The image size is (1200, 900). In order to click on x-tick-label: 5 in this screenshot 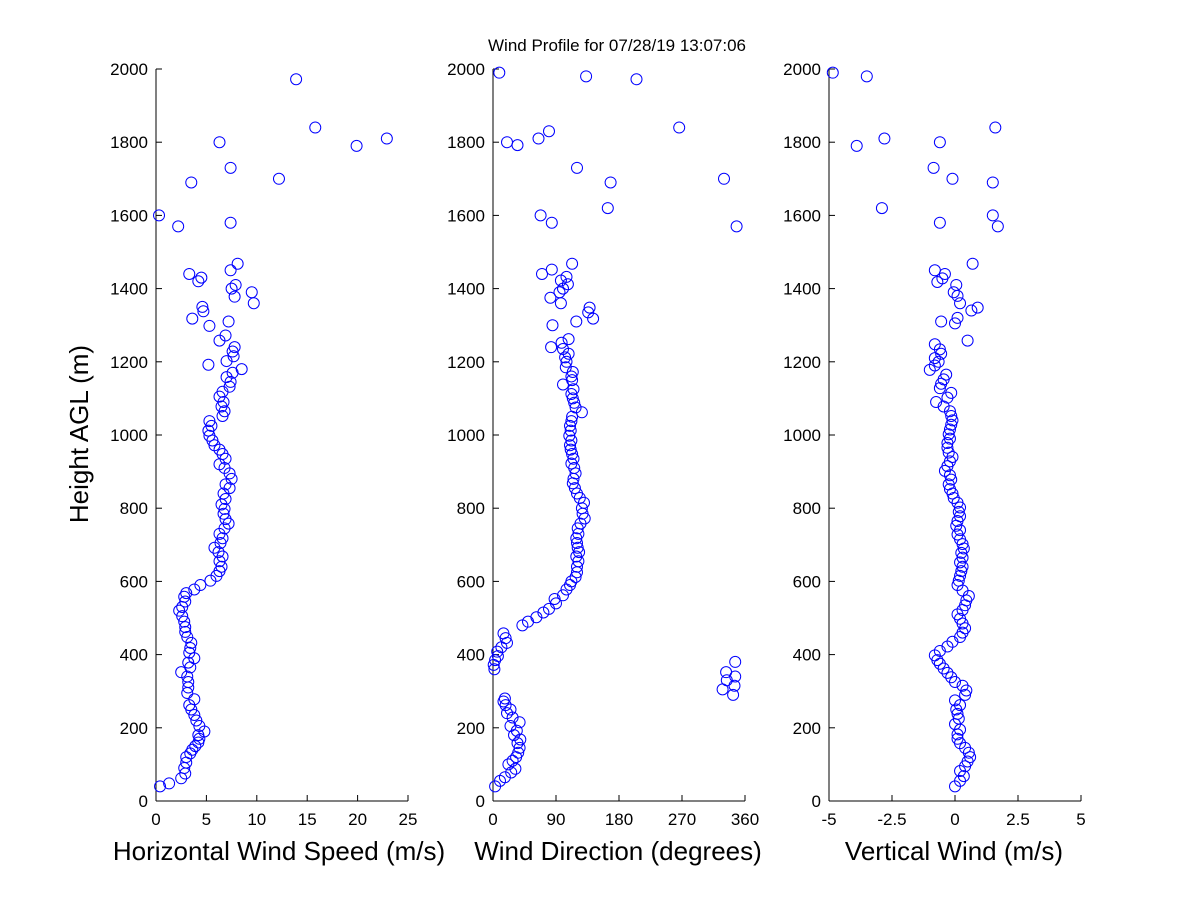, I will do `click(1080, 819)`.